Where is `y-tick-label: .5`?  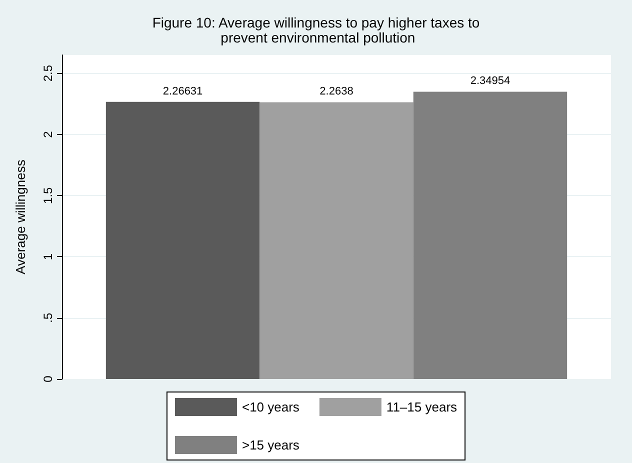 y-tick-label: .5 is located at coordinates (48, 317).